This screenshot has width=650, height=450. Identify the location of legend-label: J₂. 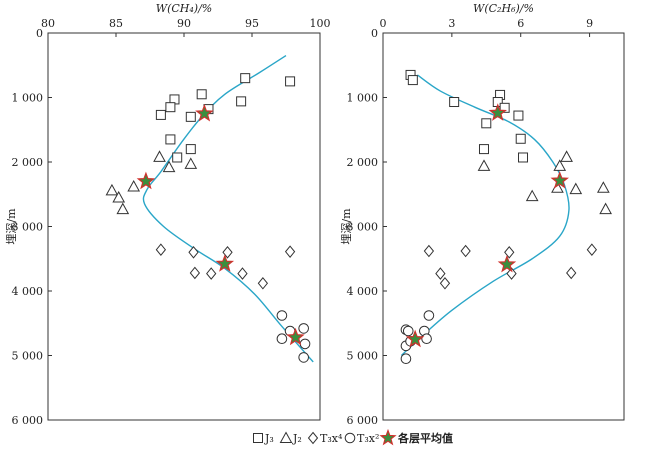
(297, 438).